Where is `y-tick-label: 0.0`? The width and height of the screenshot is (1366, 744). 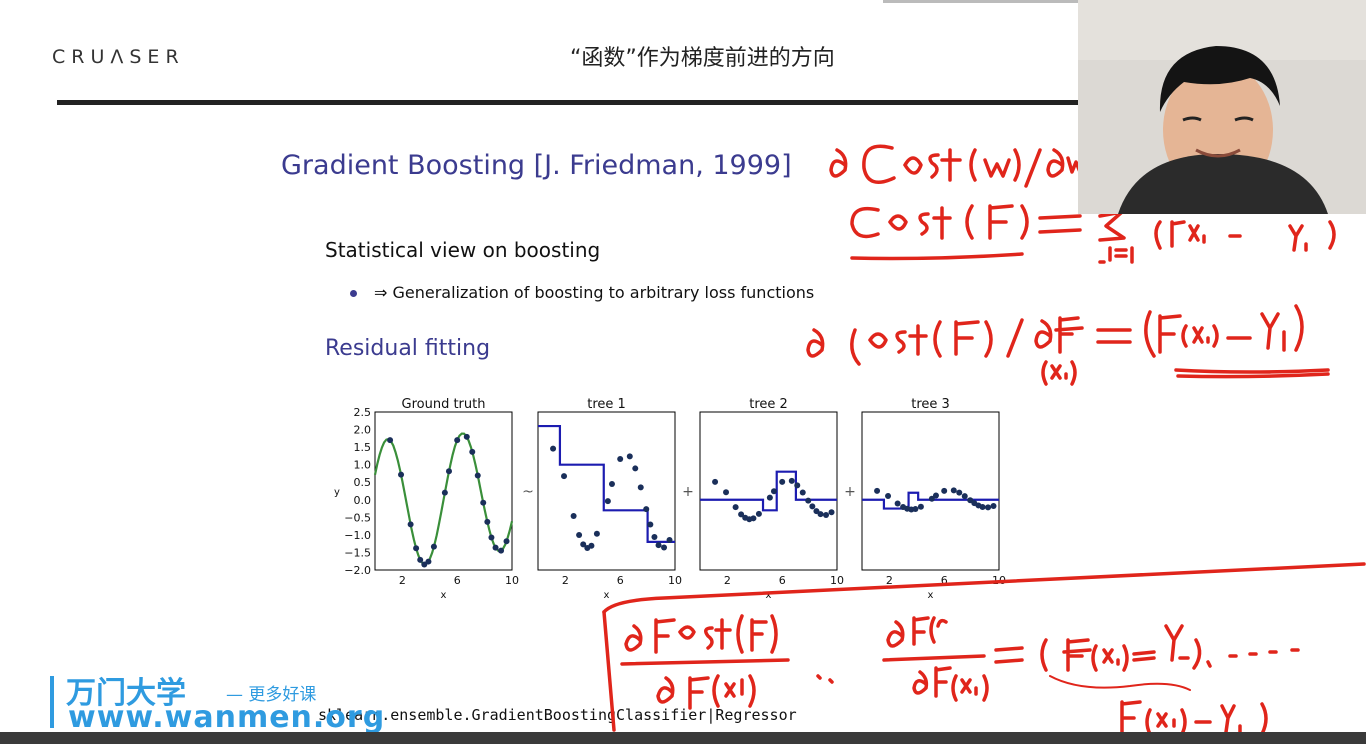 y-tick-label: 0.0 is located at coordinates (363, 500).